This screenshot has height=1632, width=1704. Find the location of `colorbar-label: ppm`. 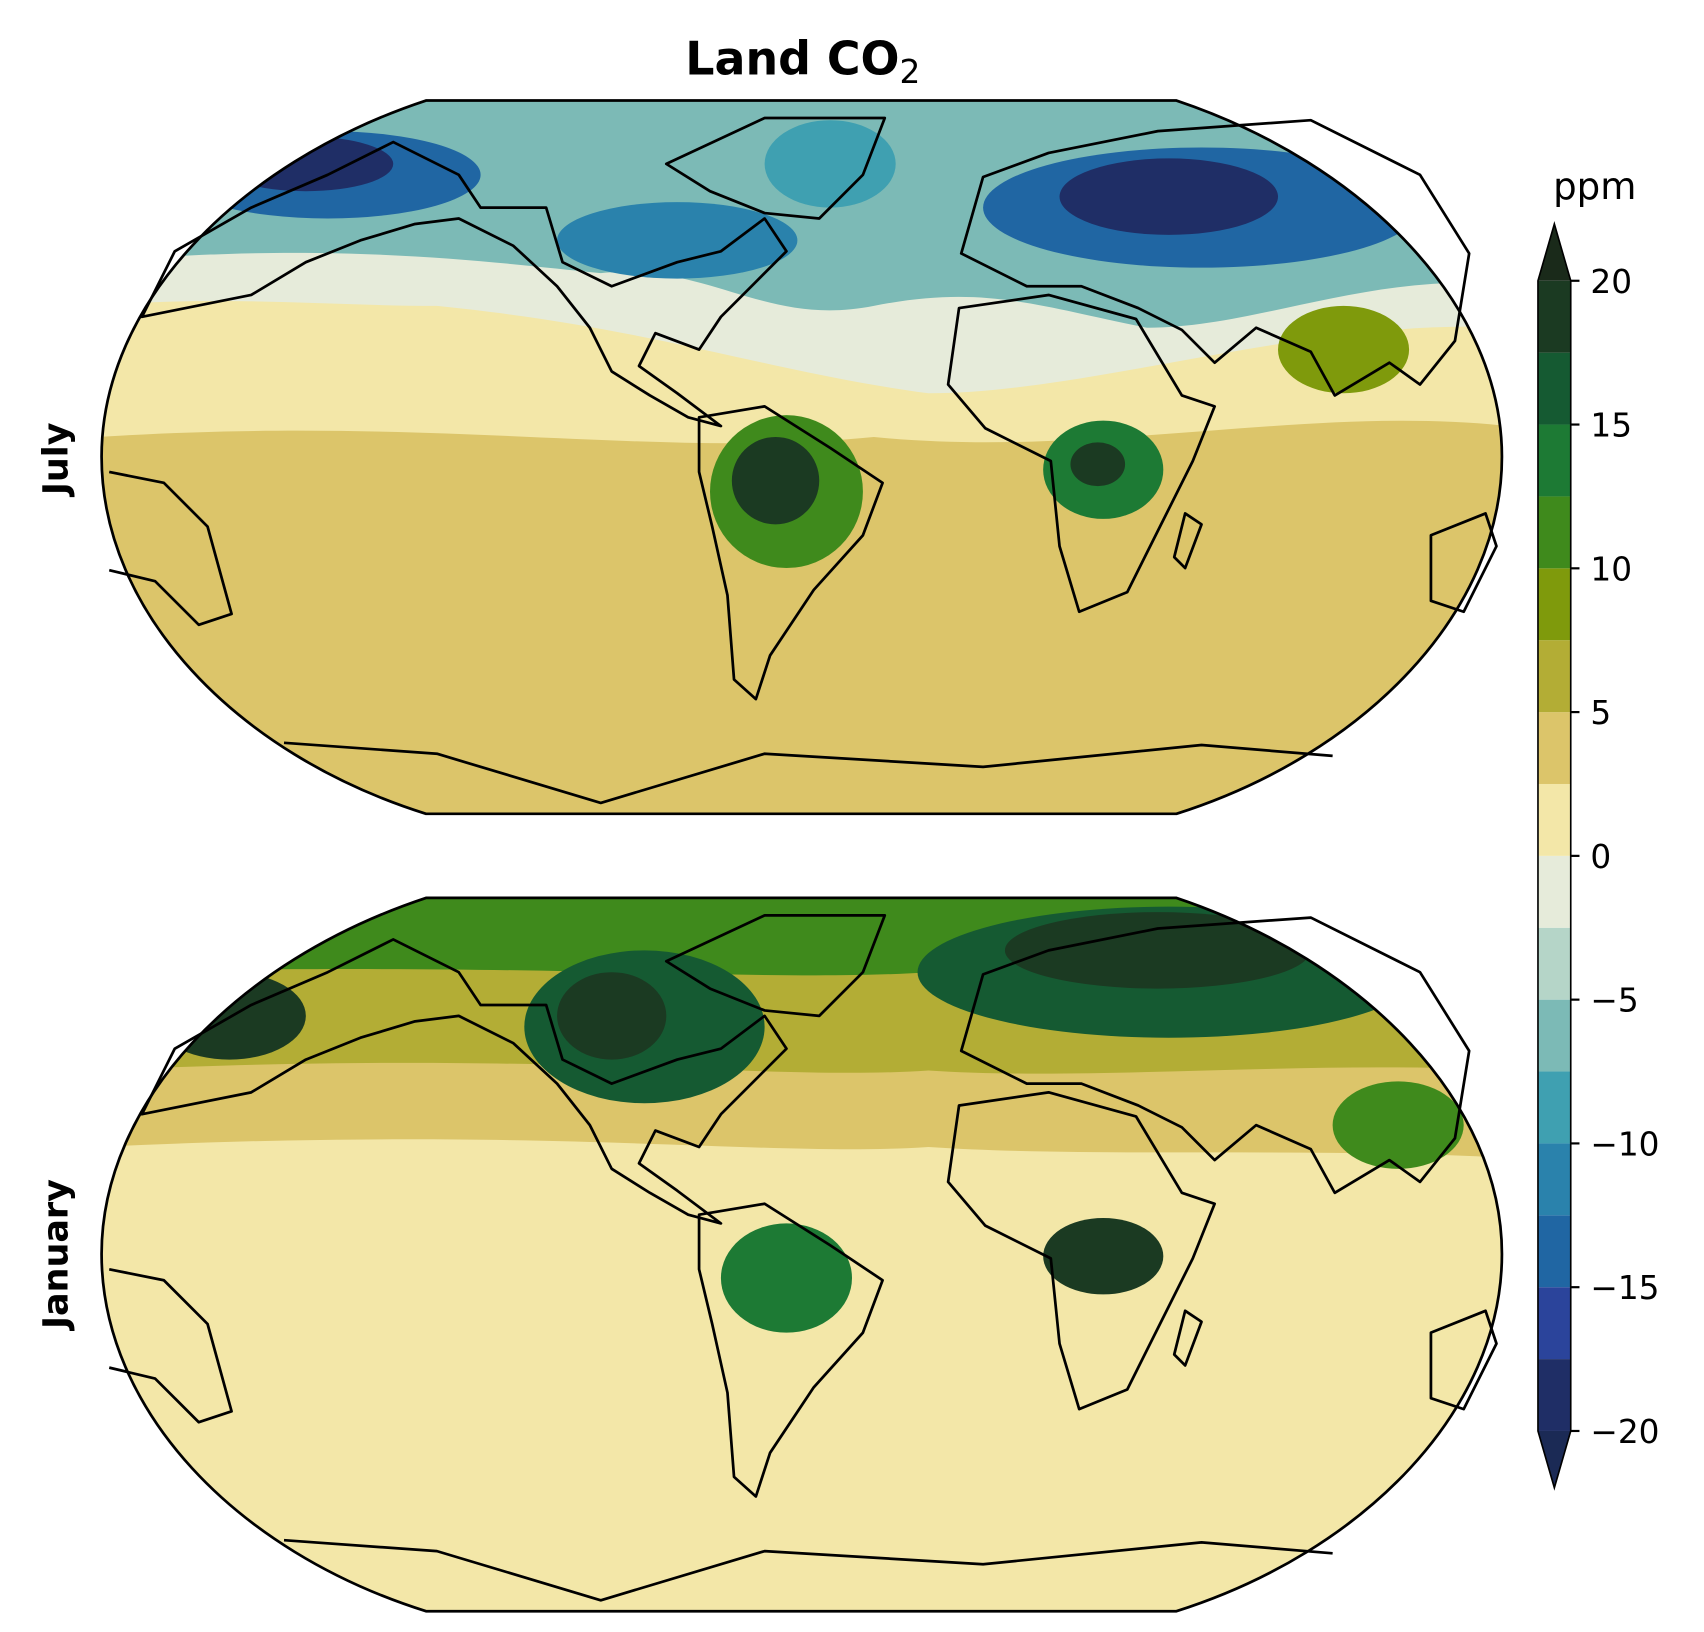

colorbar-label: ppm is located at coordinates (1594, 186).